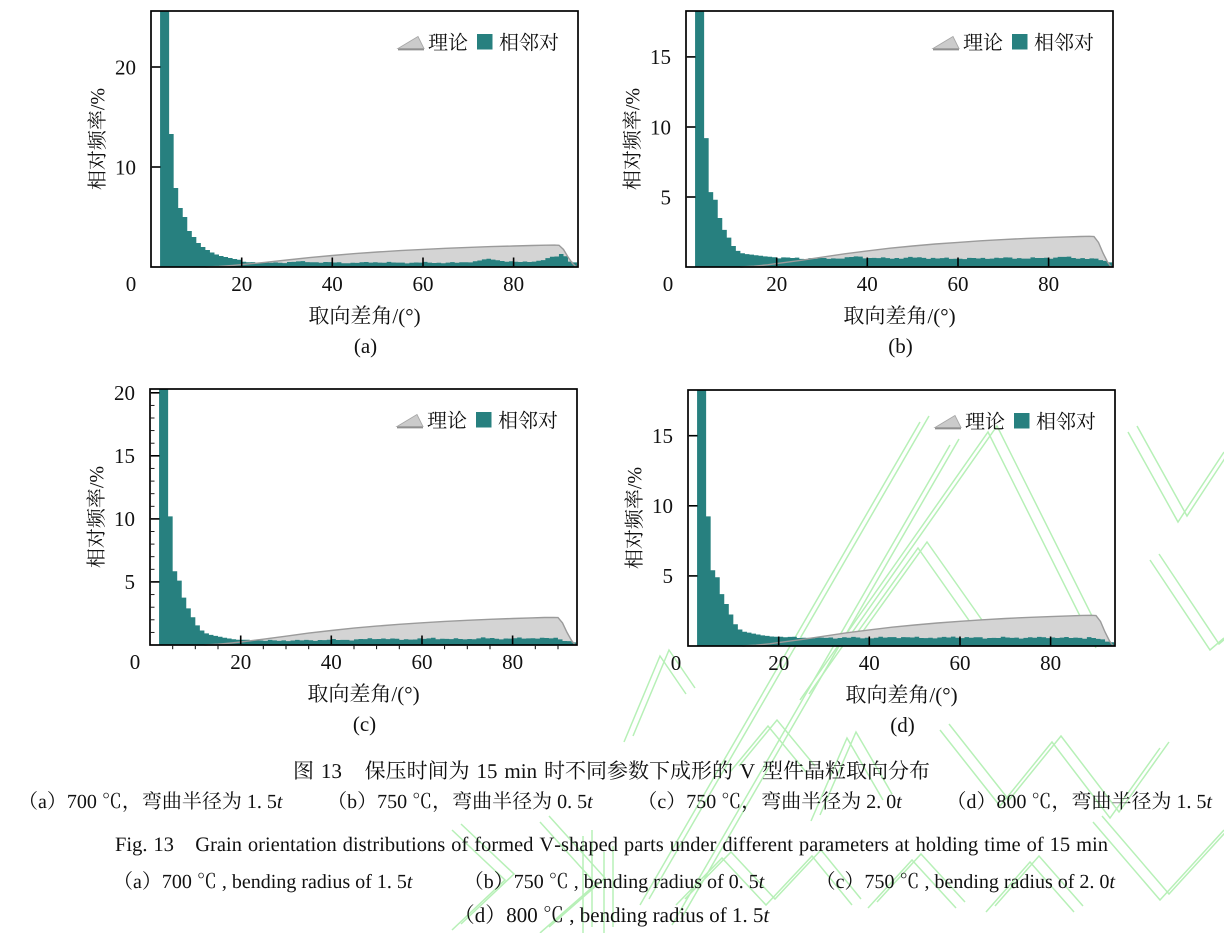 The height and width of the screenshot is (933, 1224). What do you see at coordinates (364, 724) in the screenshot?
I see `subplot-tag: (c)` at bounding box center [364, 724].